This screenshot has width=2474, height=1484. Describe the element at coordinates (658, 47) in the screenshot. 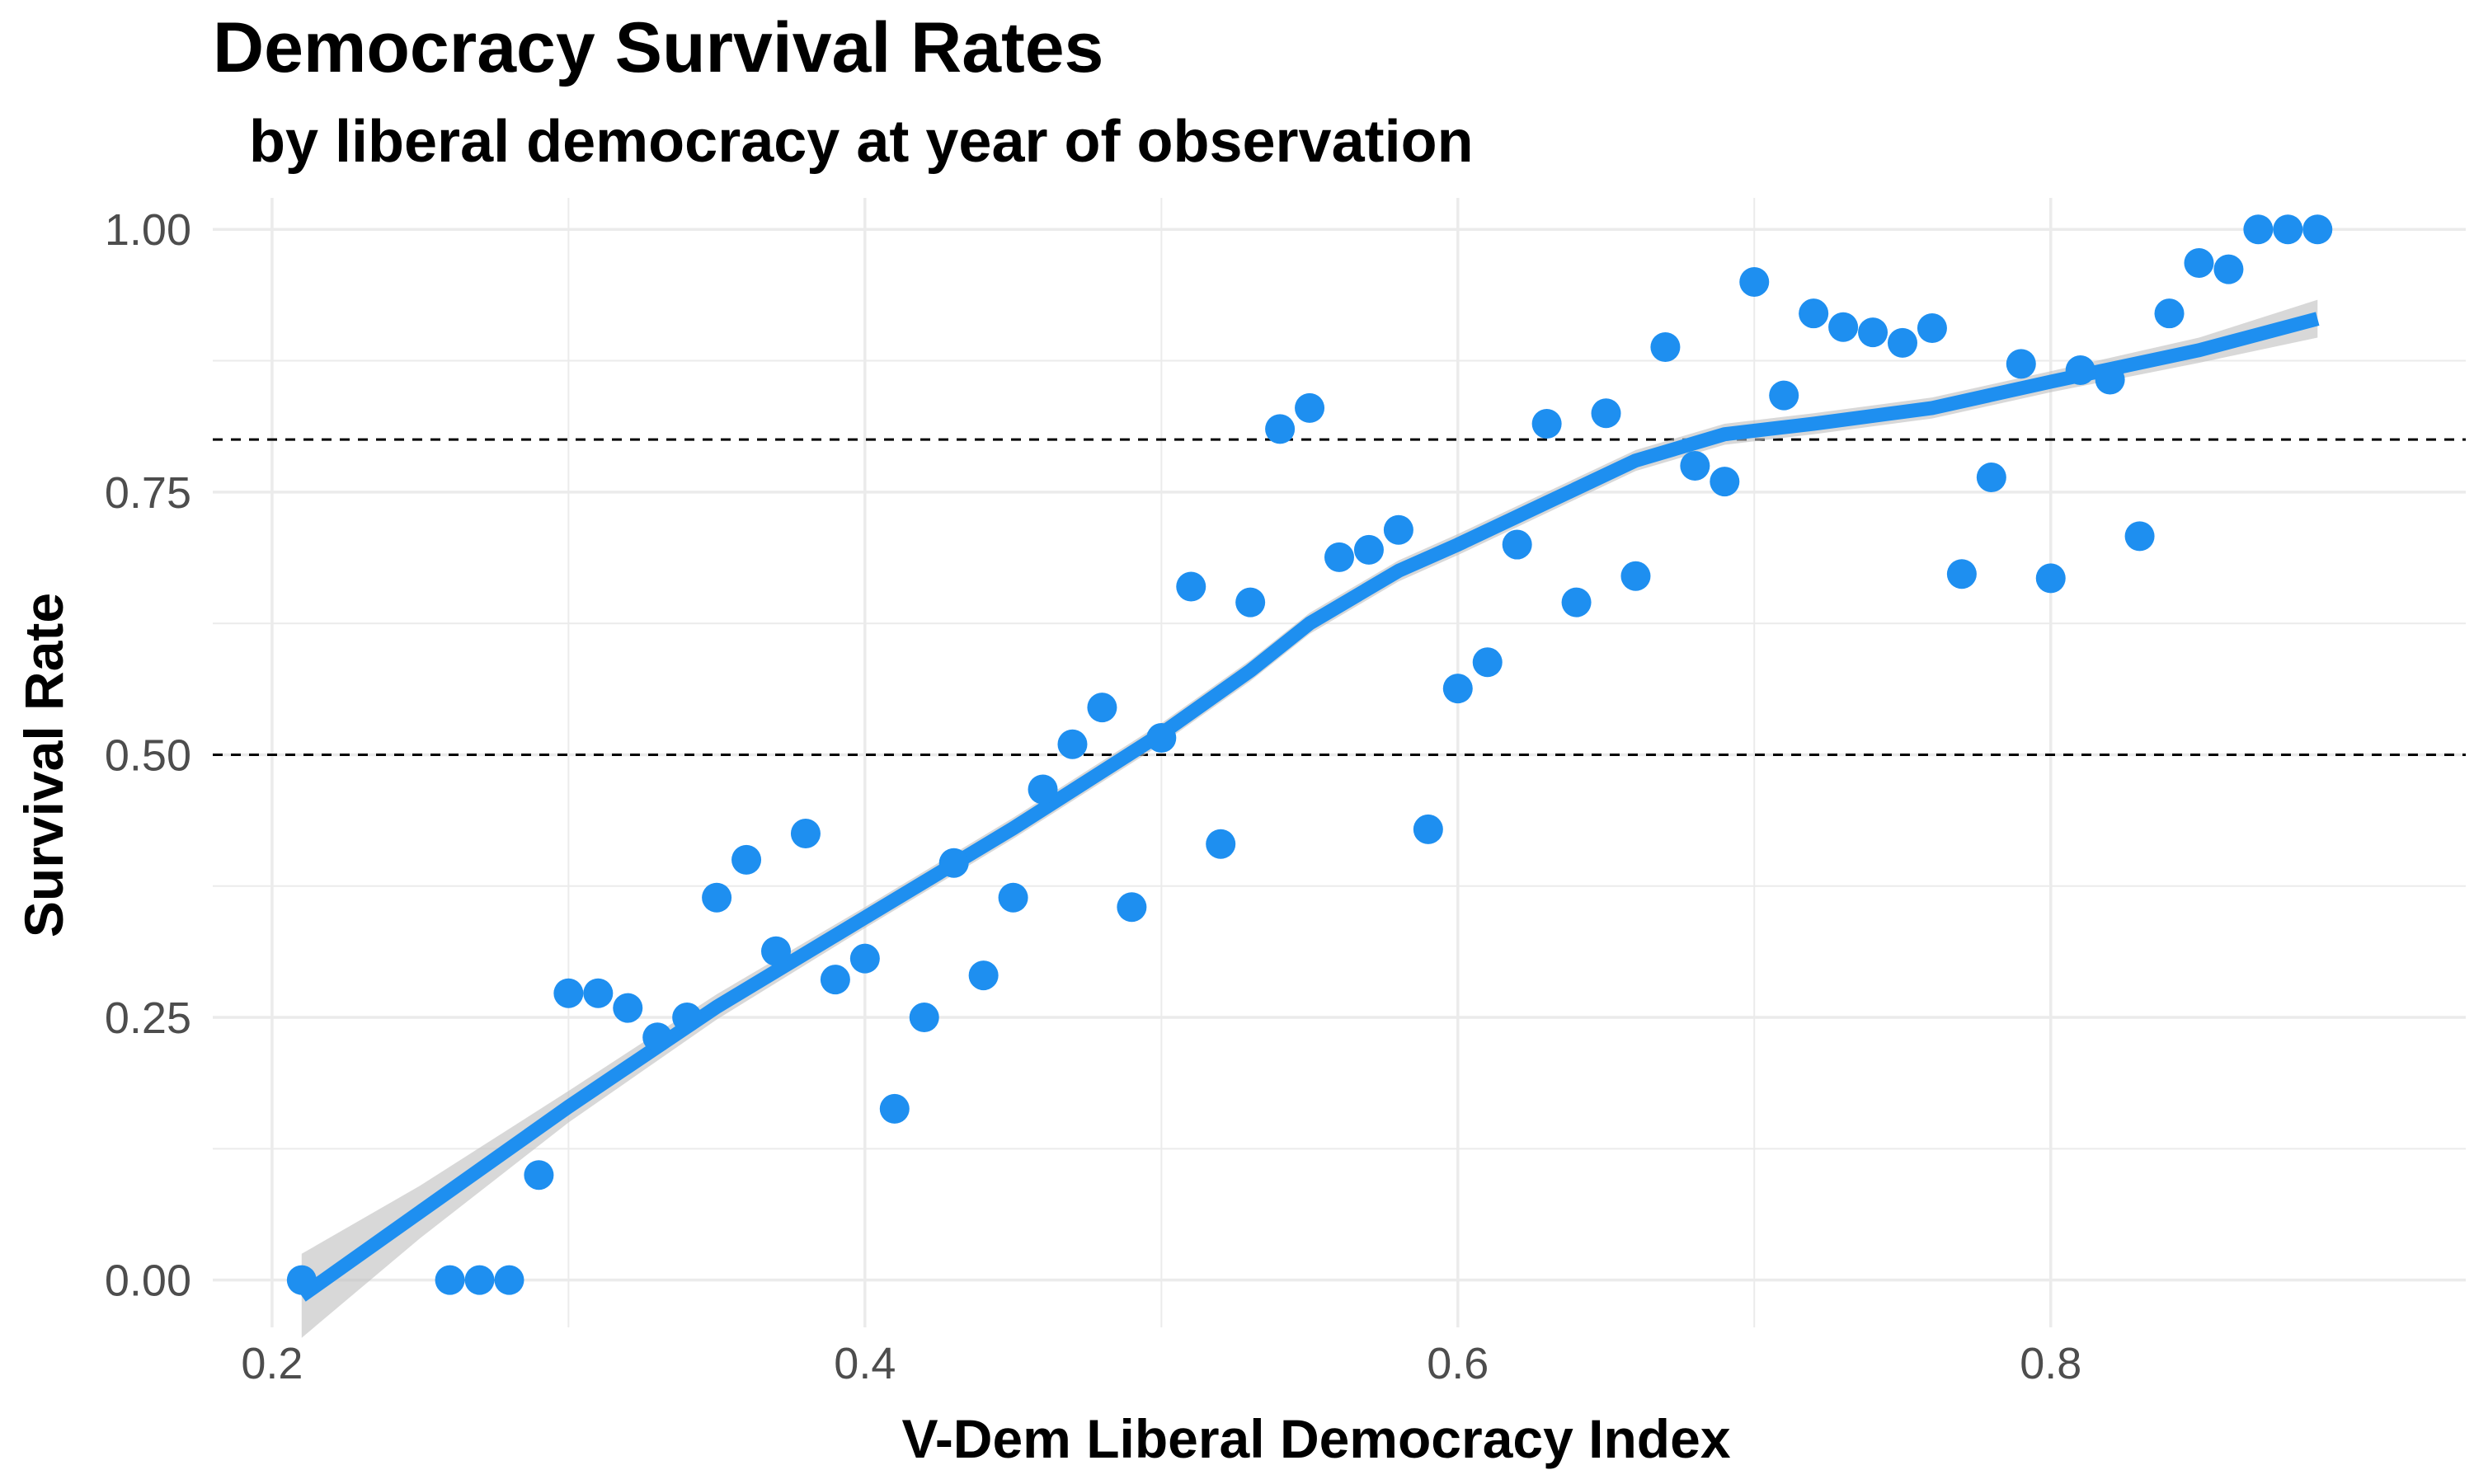

I see `chart-title: Democracy Survival Rates` at that location.